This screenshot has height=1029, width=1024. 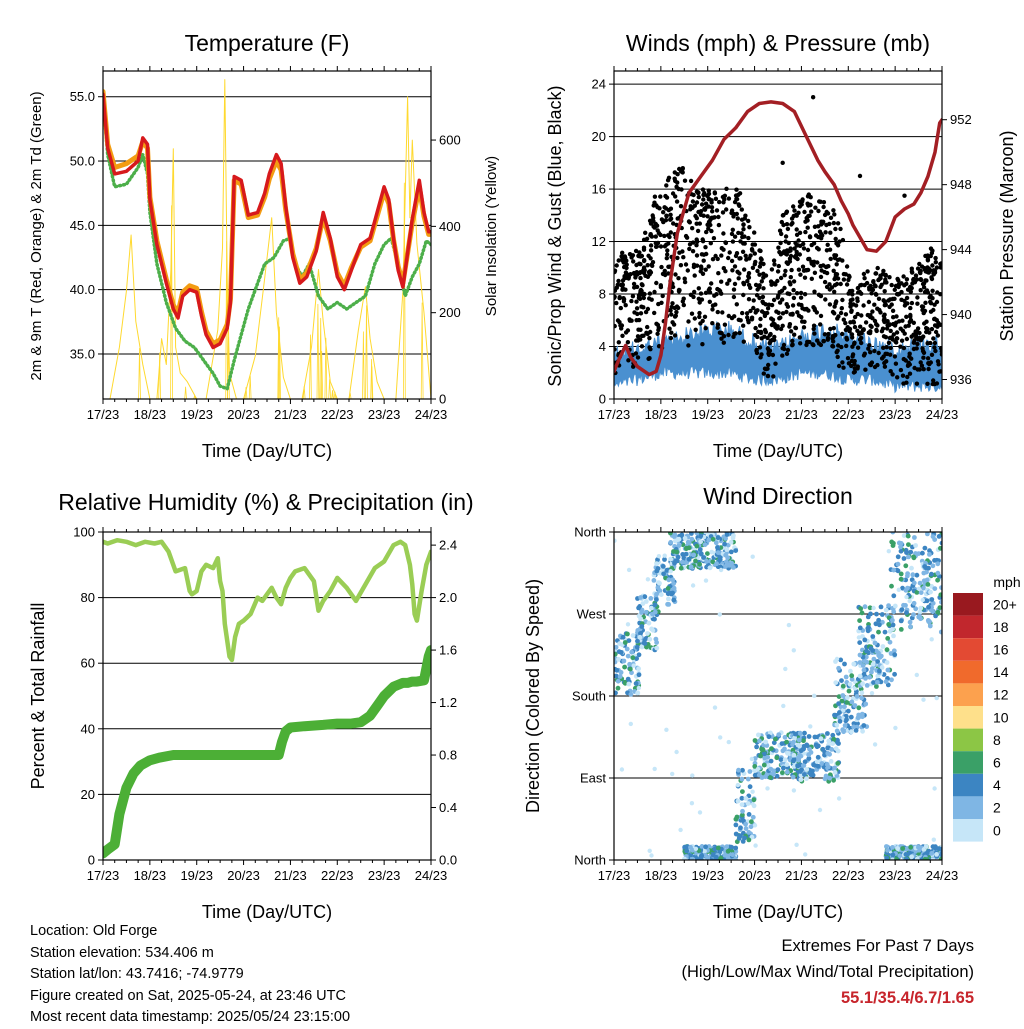 What do you see at coordinates (778, 451) in the screenshot?
I see `winds-x-label: Time (Day/UTC)` at bounding box center [778, 451].